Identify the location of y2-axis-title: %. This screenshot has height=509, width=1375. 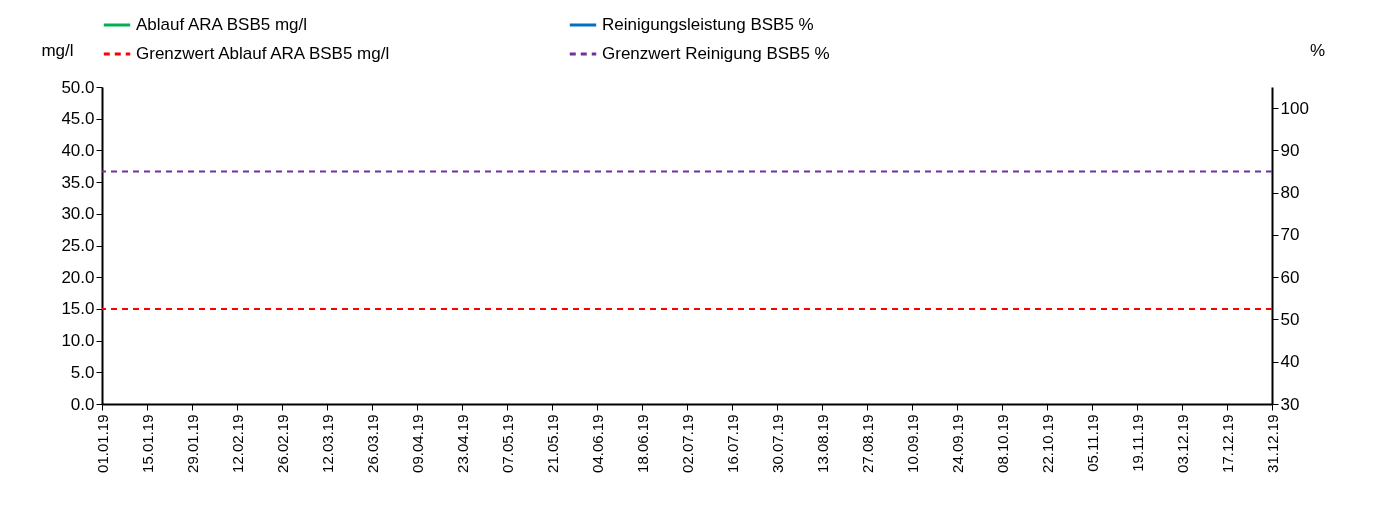
(1317, 50).